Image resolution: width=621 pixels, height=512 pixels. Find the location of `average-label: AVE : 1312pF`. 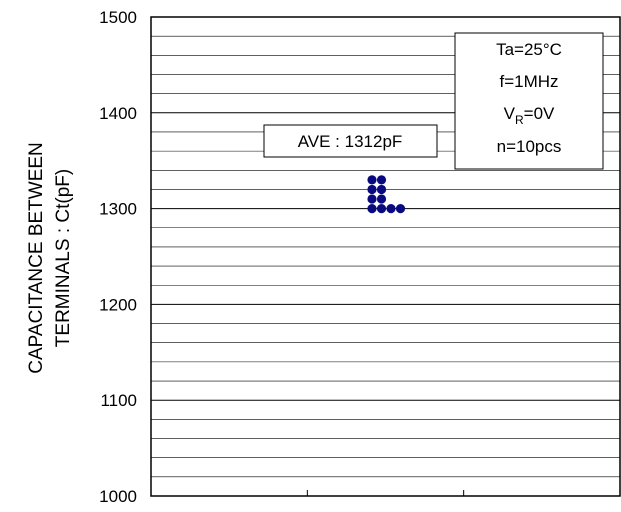

average-label: AVE : 1312pF is located at coordinates (350, 141).